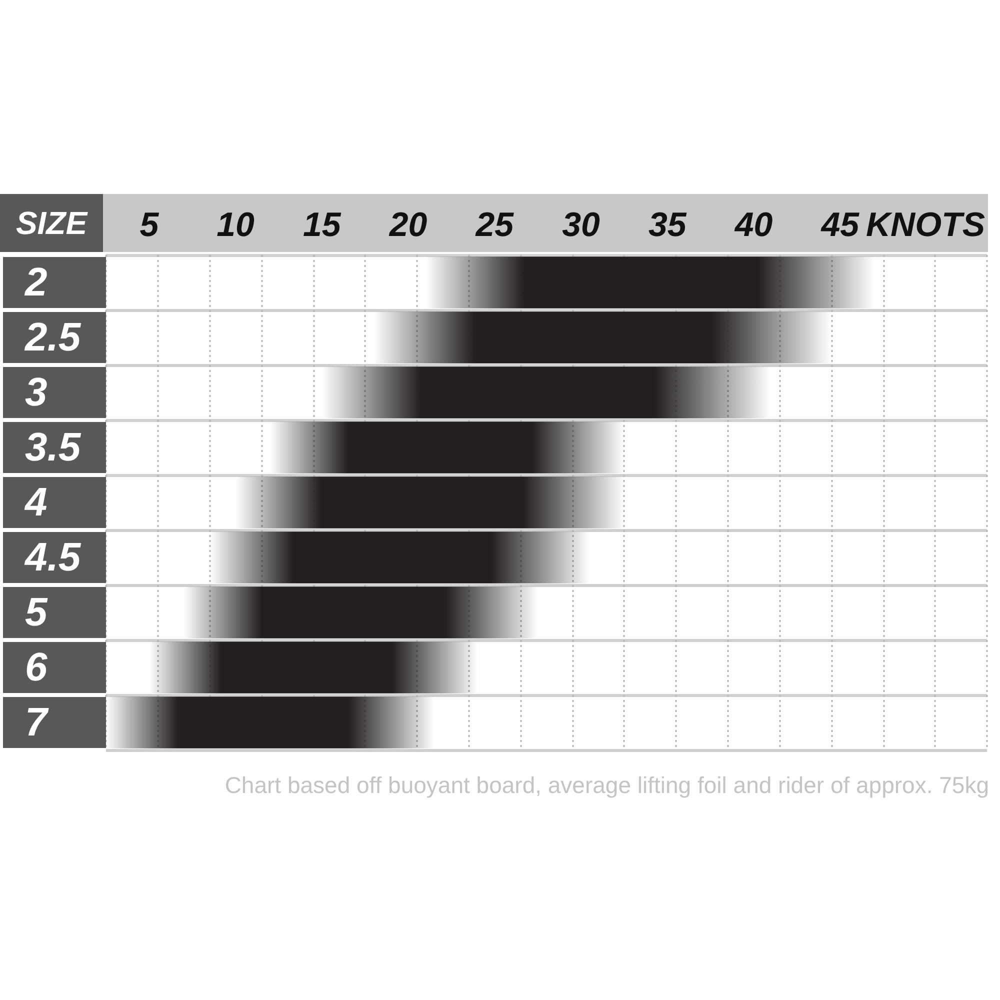 The width and height of the screenshot is (1000, 1000). I want to click on x-tick-label: 10, so click(235, 225).